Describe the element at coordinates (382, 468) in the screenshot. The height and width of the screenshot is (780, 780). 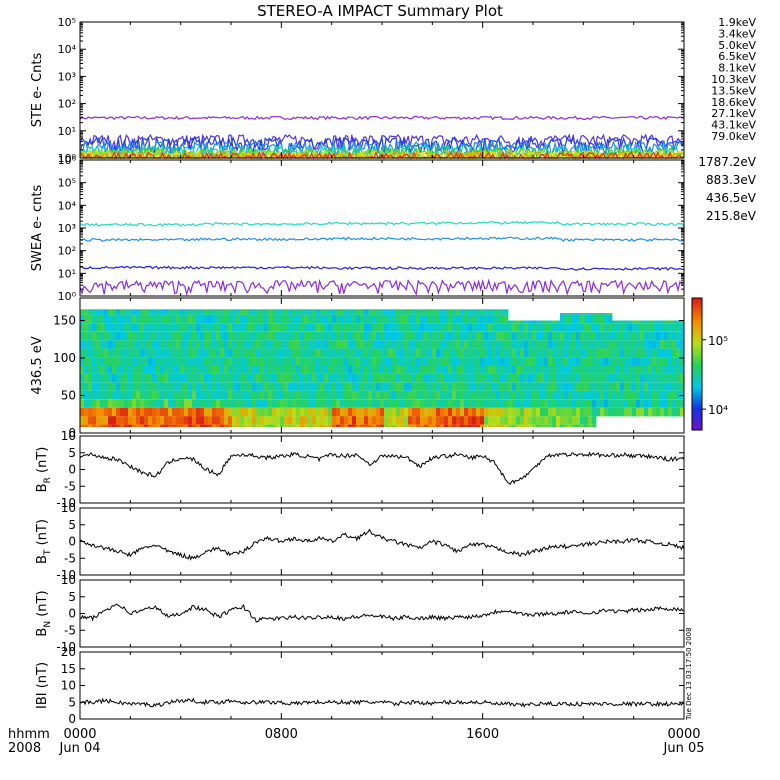
I see `br-trace` at that location.